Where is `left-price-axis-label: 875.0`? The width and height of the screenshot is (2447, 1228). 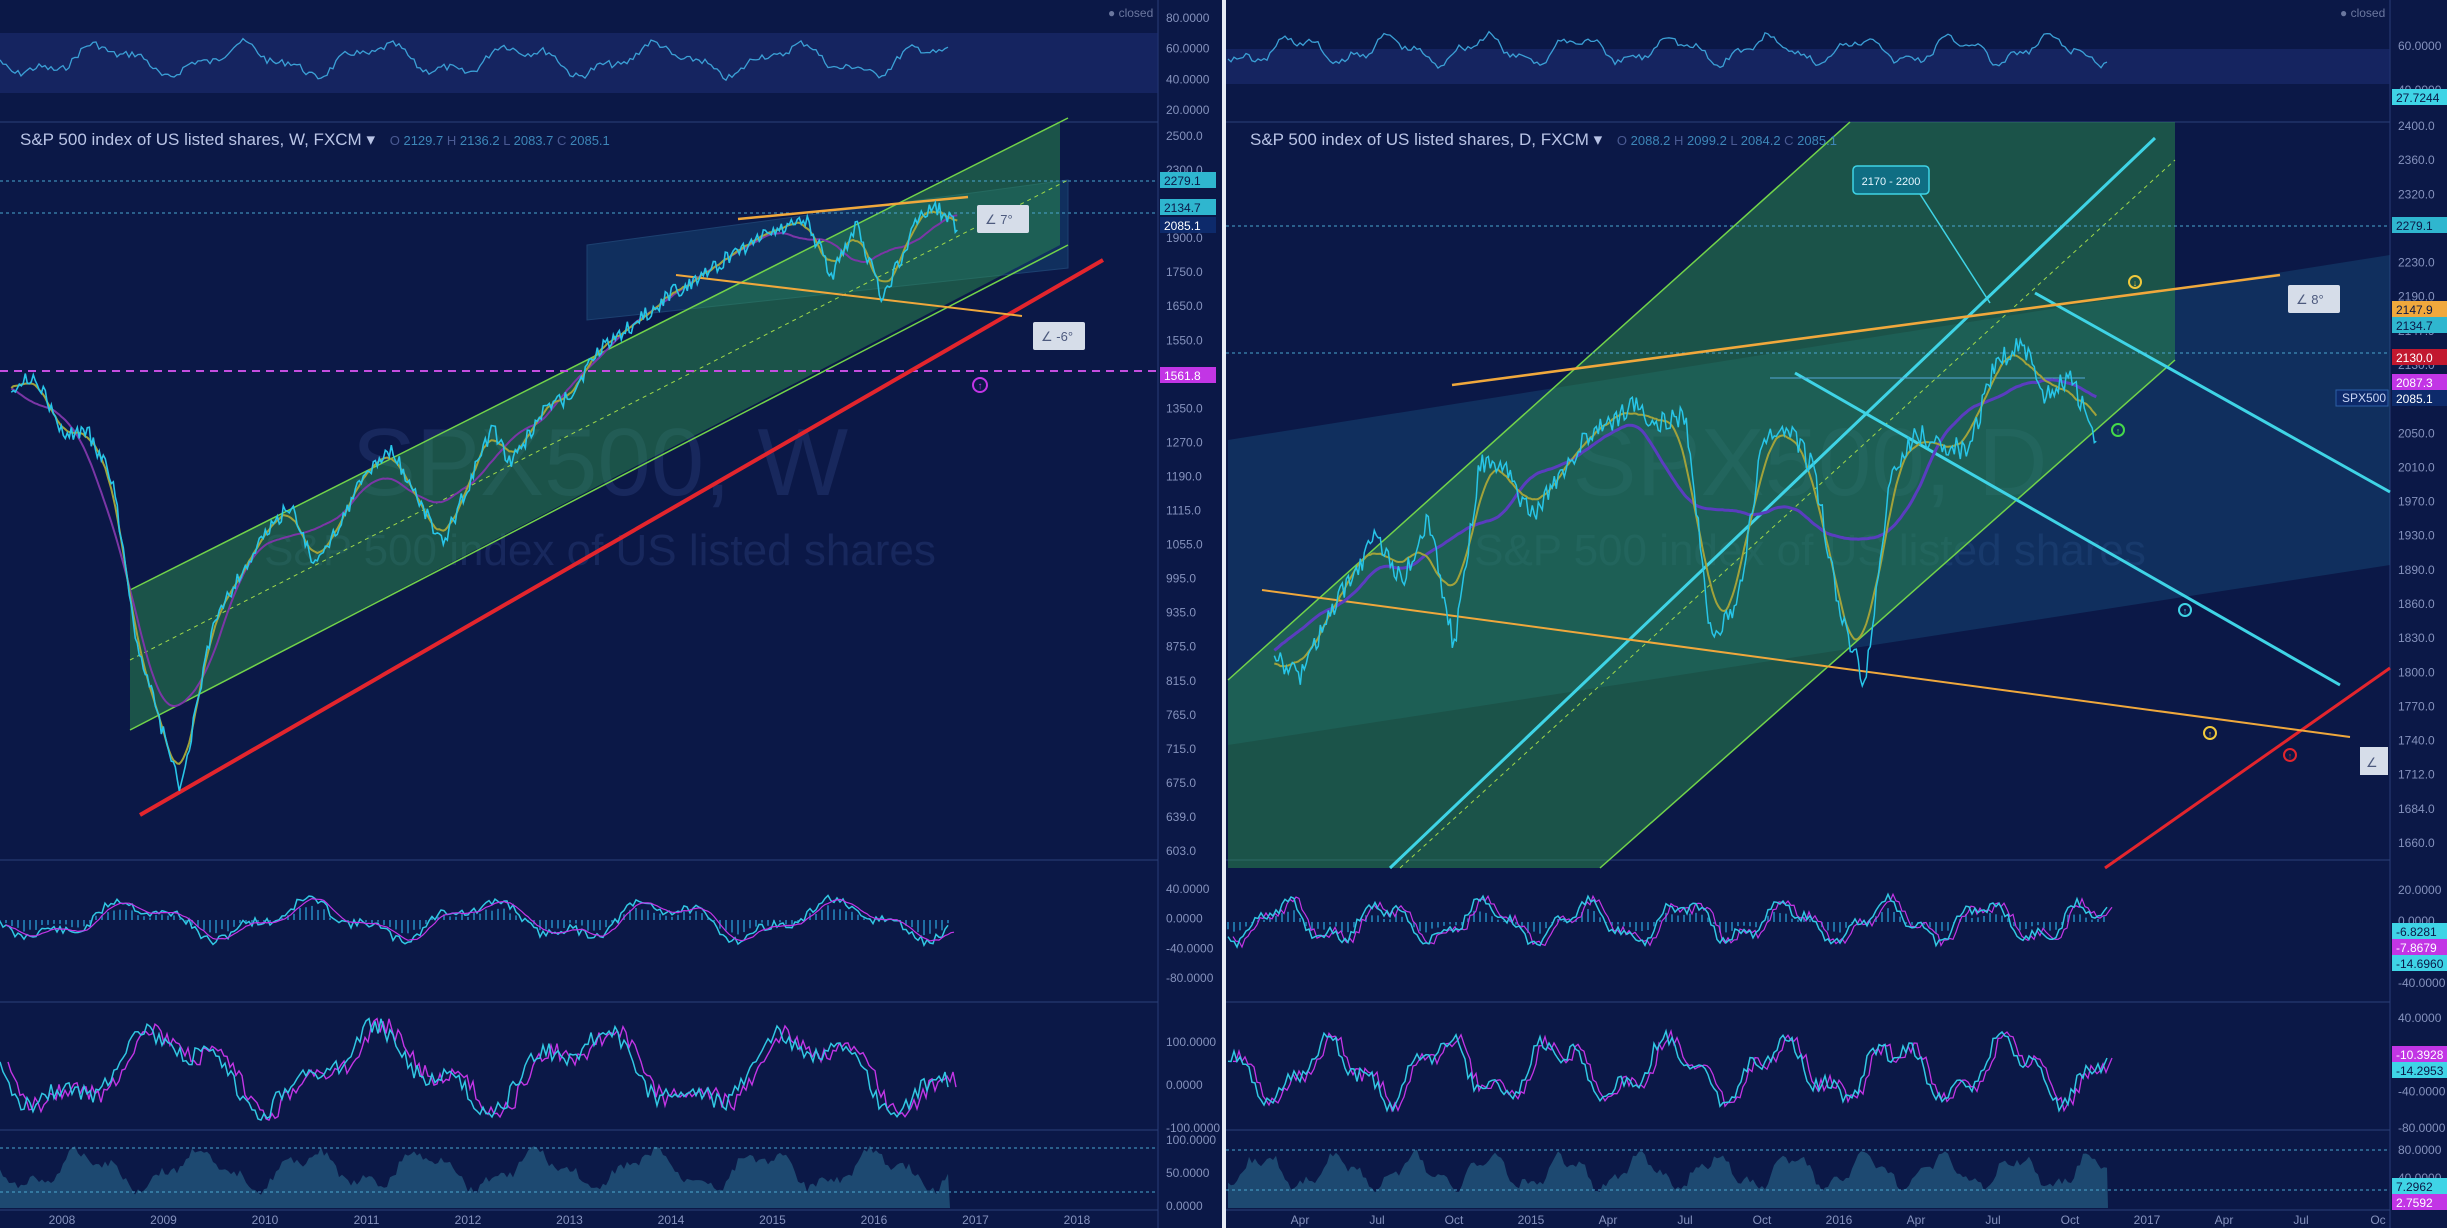 left-price-axis-label: 875.0 is located at coordinates (1181, 647).